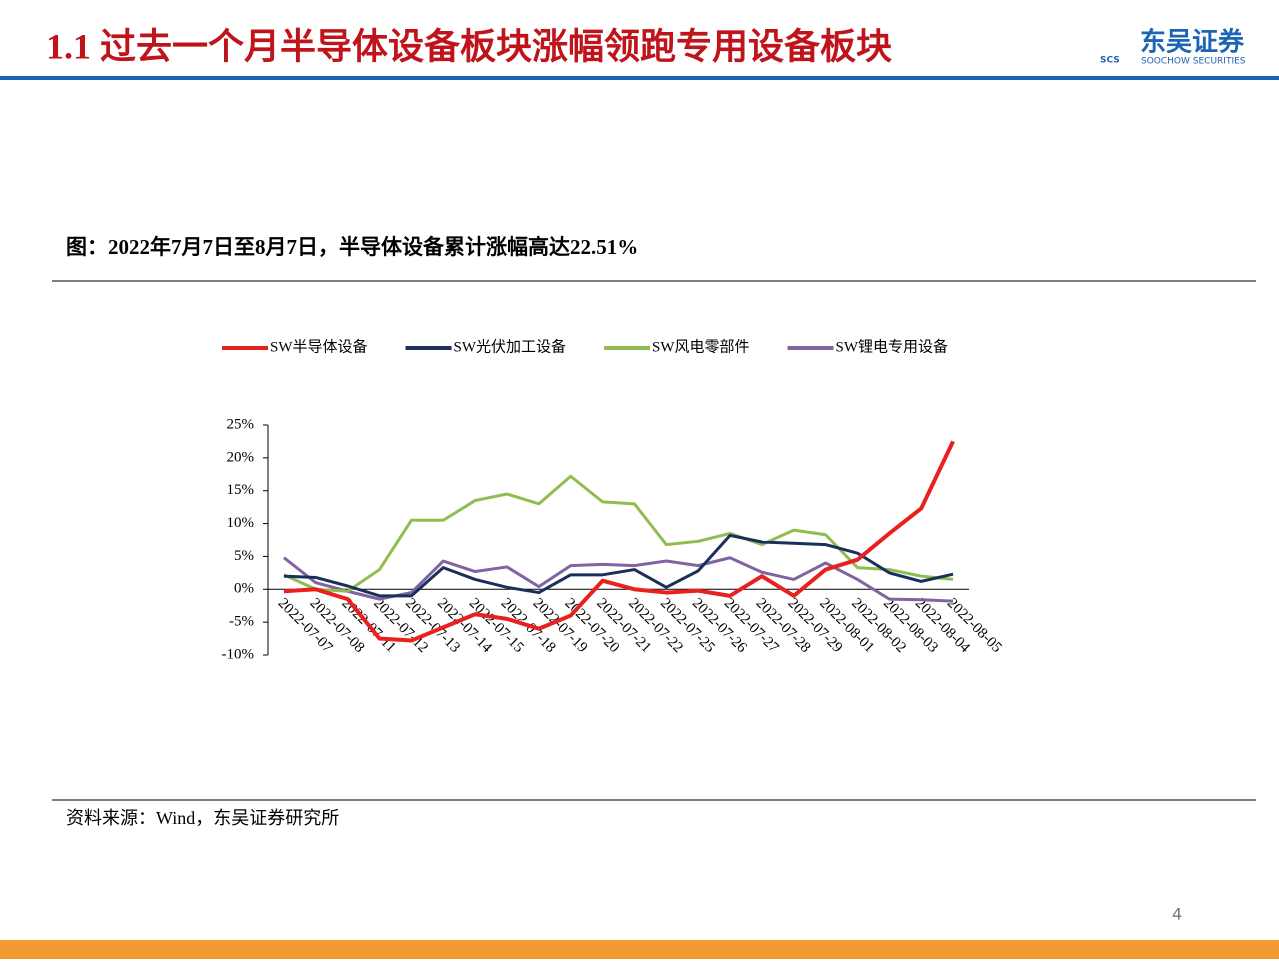 The width and height of the screenshot is (1279, 964). I want to click on legend-label: SW风电零部件, so click(701, 346).